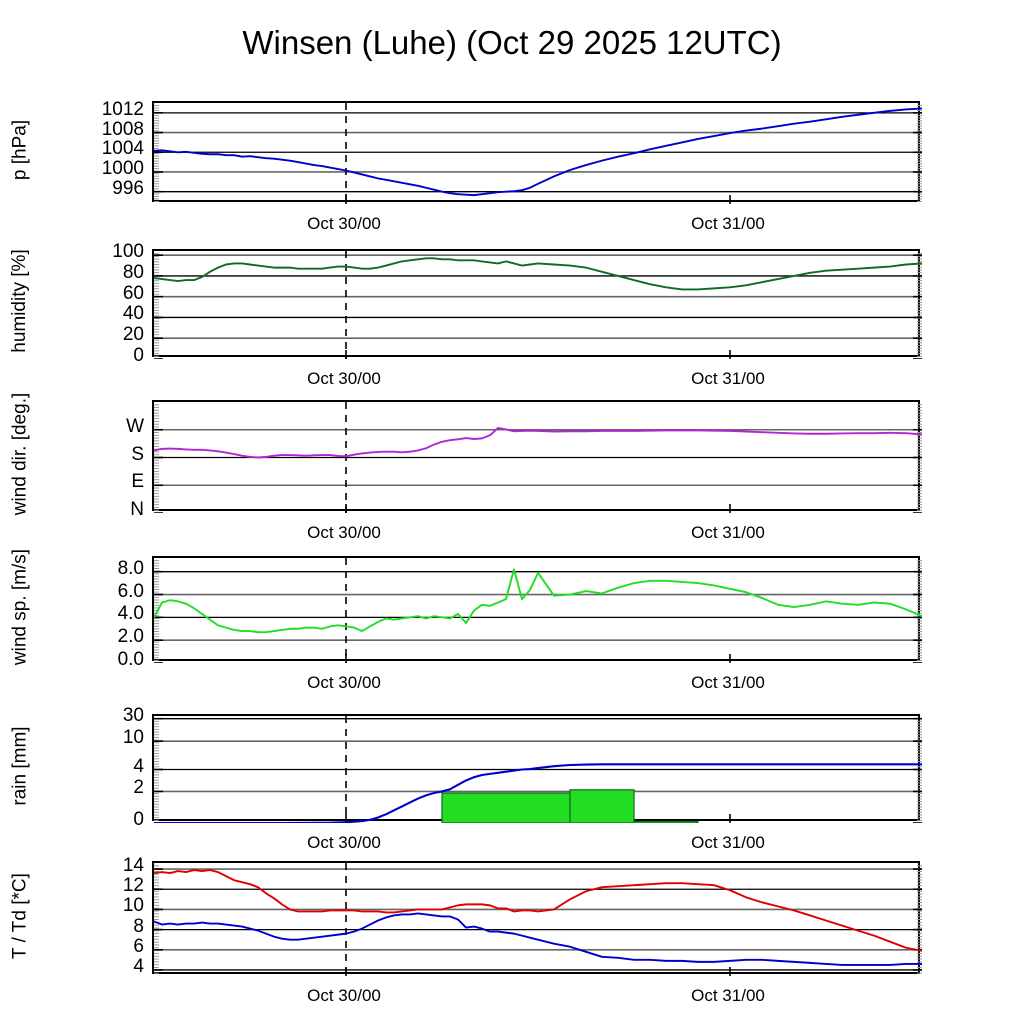  What do you see at coordinates (122, 168) in the screenshot?
I see `y-tick-label-pressure: 1000` at bounding box center [122, 168].